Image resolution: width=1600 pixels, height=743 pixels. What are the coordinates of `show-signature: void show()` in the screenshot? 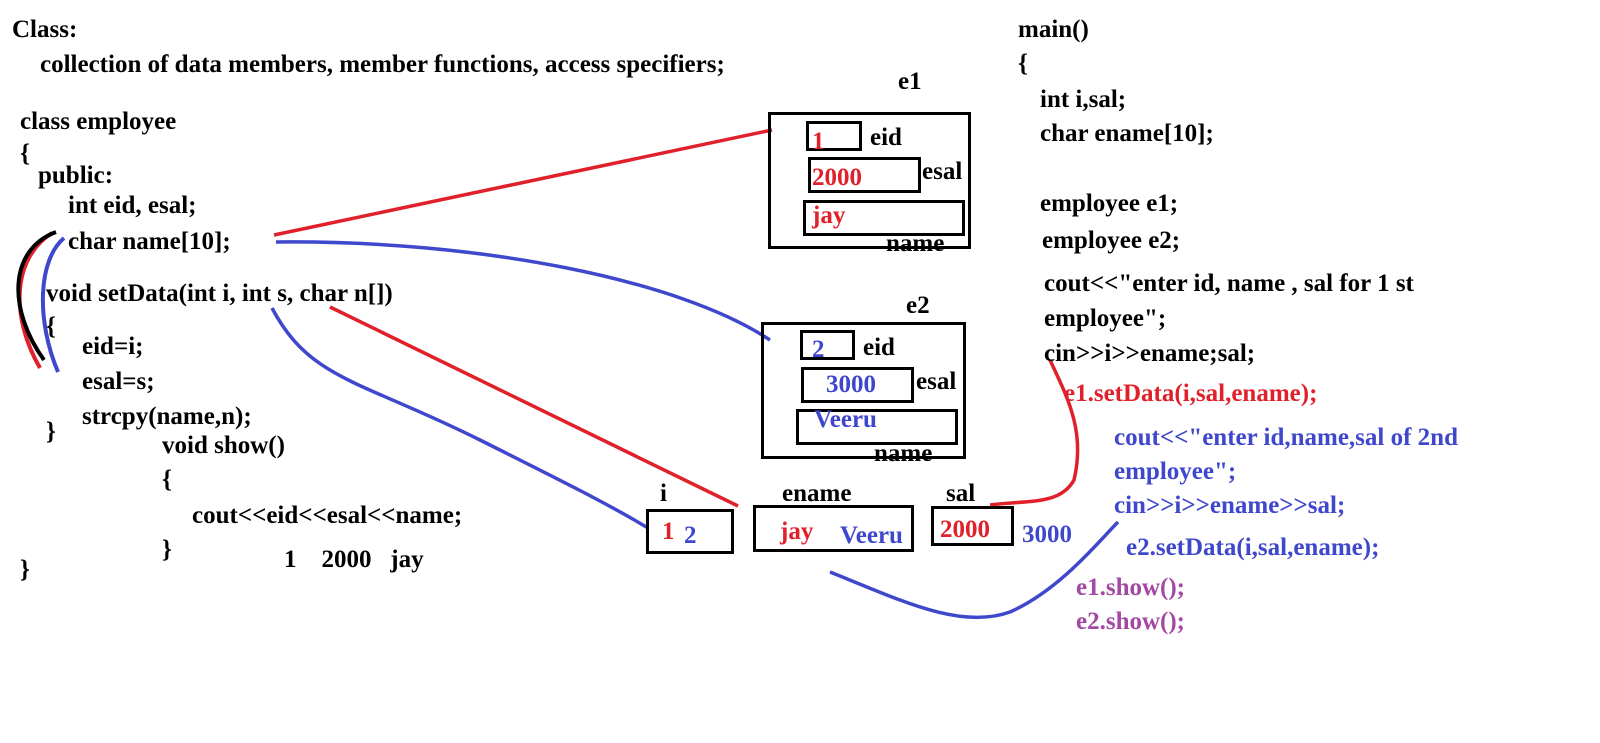 It's located at (223, 446).